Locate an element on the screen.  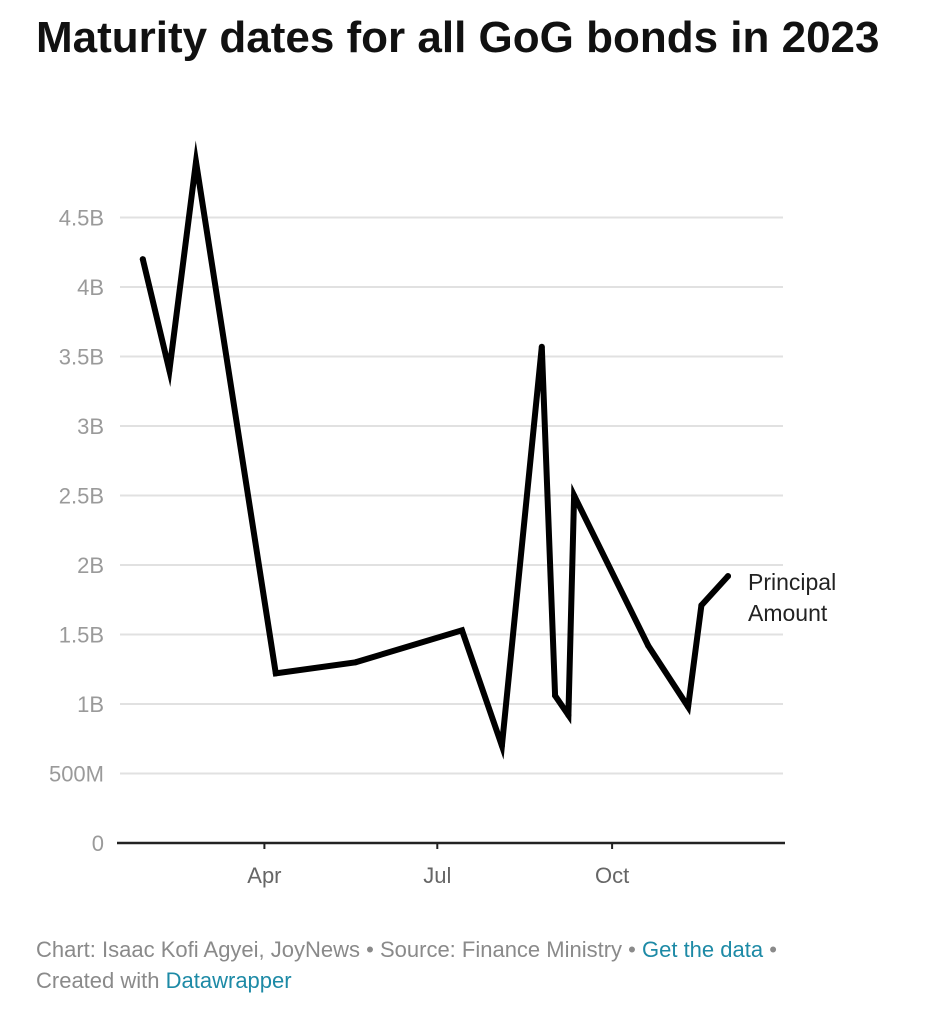
y-axis-ticks: 0 500M 1B 1.5B 2B 2.5B 3B 3.5B 4B 4.5B is located at coordinates (76, 531).